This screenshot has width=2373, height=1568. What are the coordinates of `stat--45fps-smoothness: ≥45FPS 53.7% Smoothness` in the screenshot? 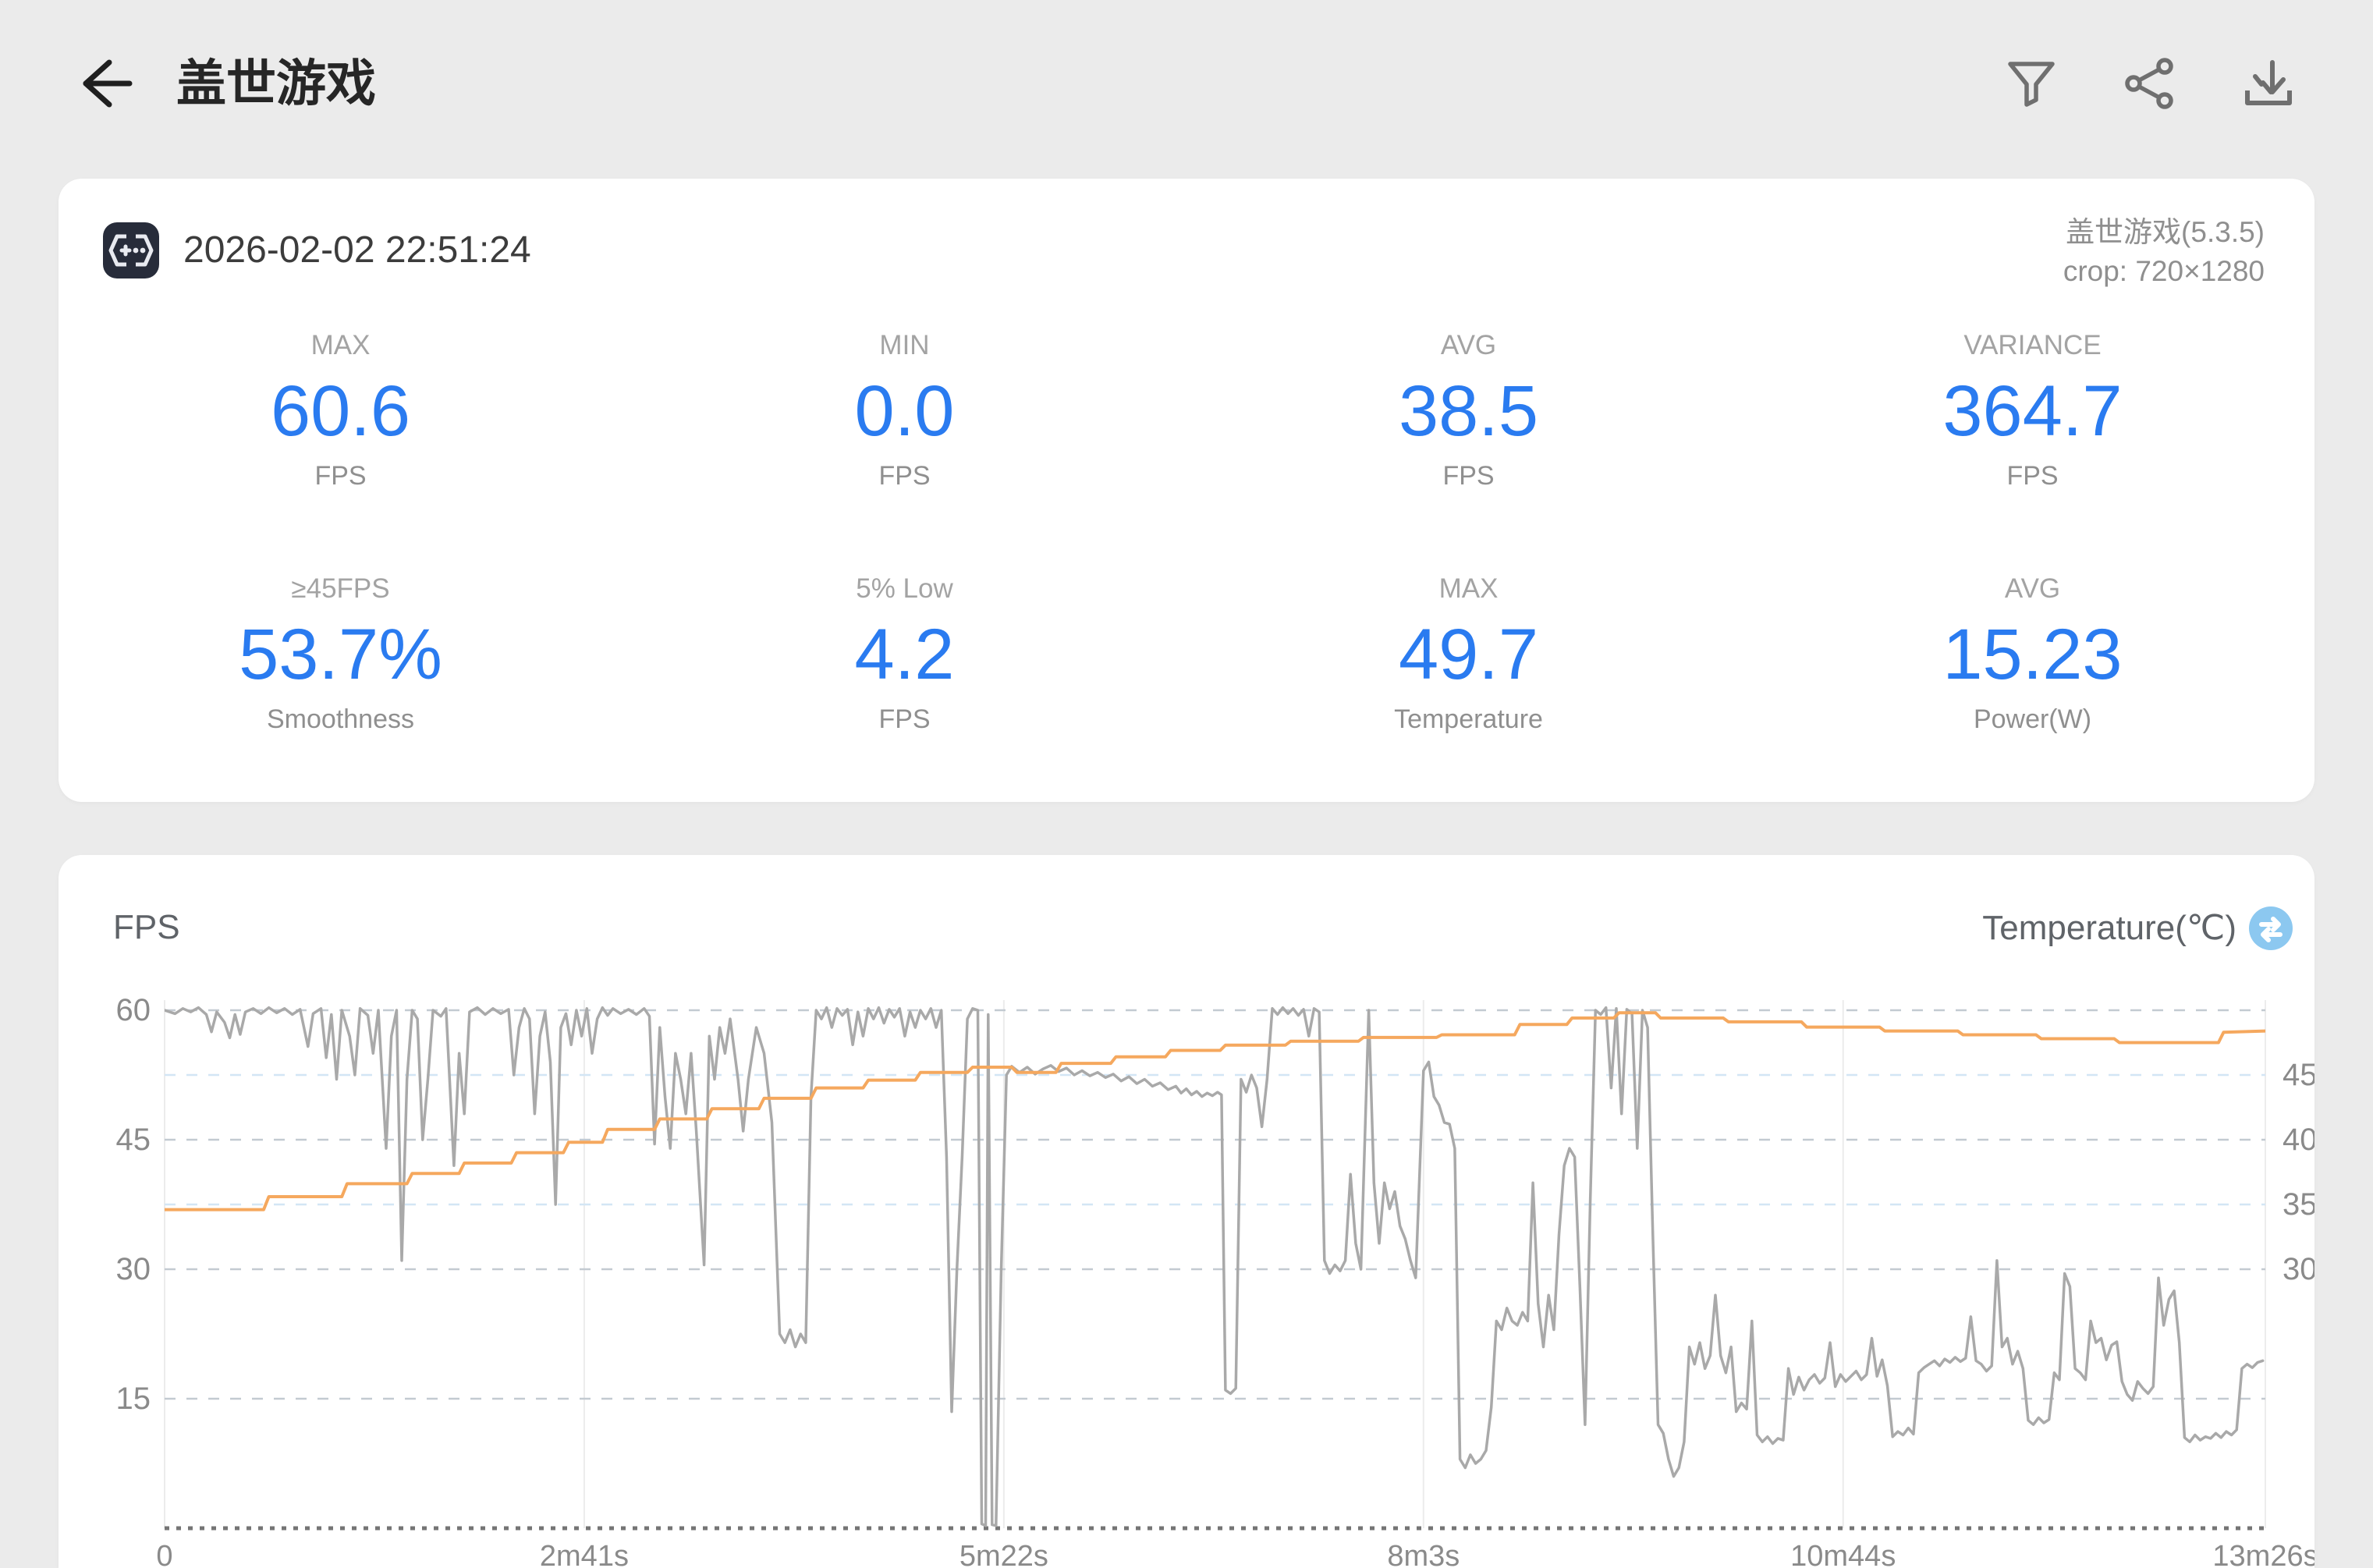 It's located at (341, 654).